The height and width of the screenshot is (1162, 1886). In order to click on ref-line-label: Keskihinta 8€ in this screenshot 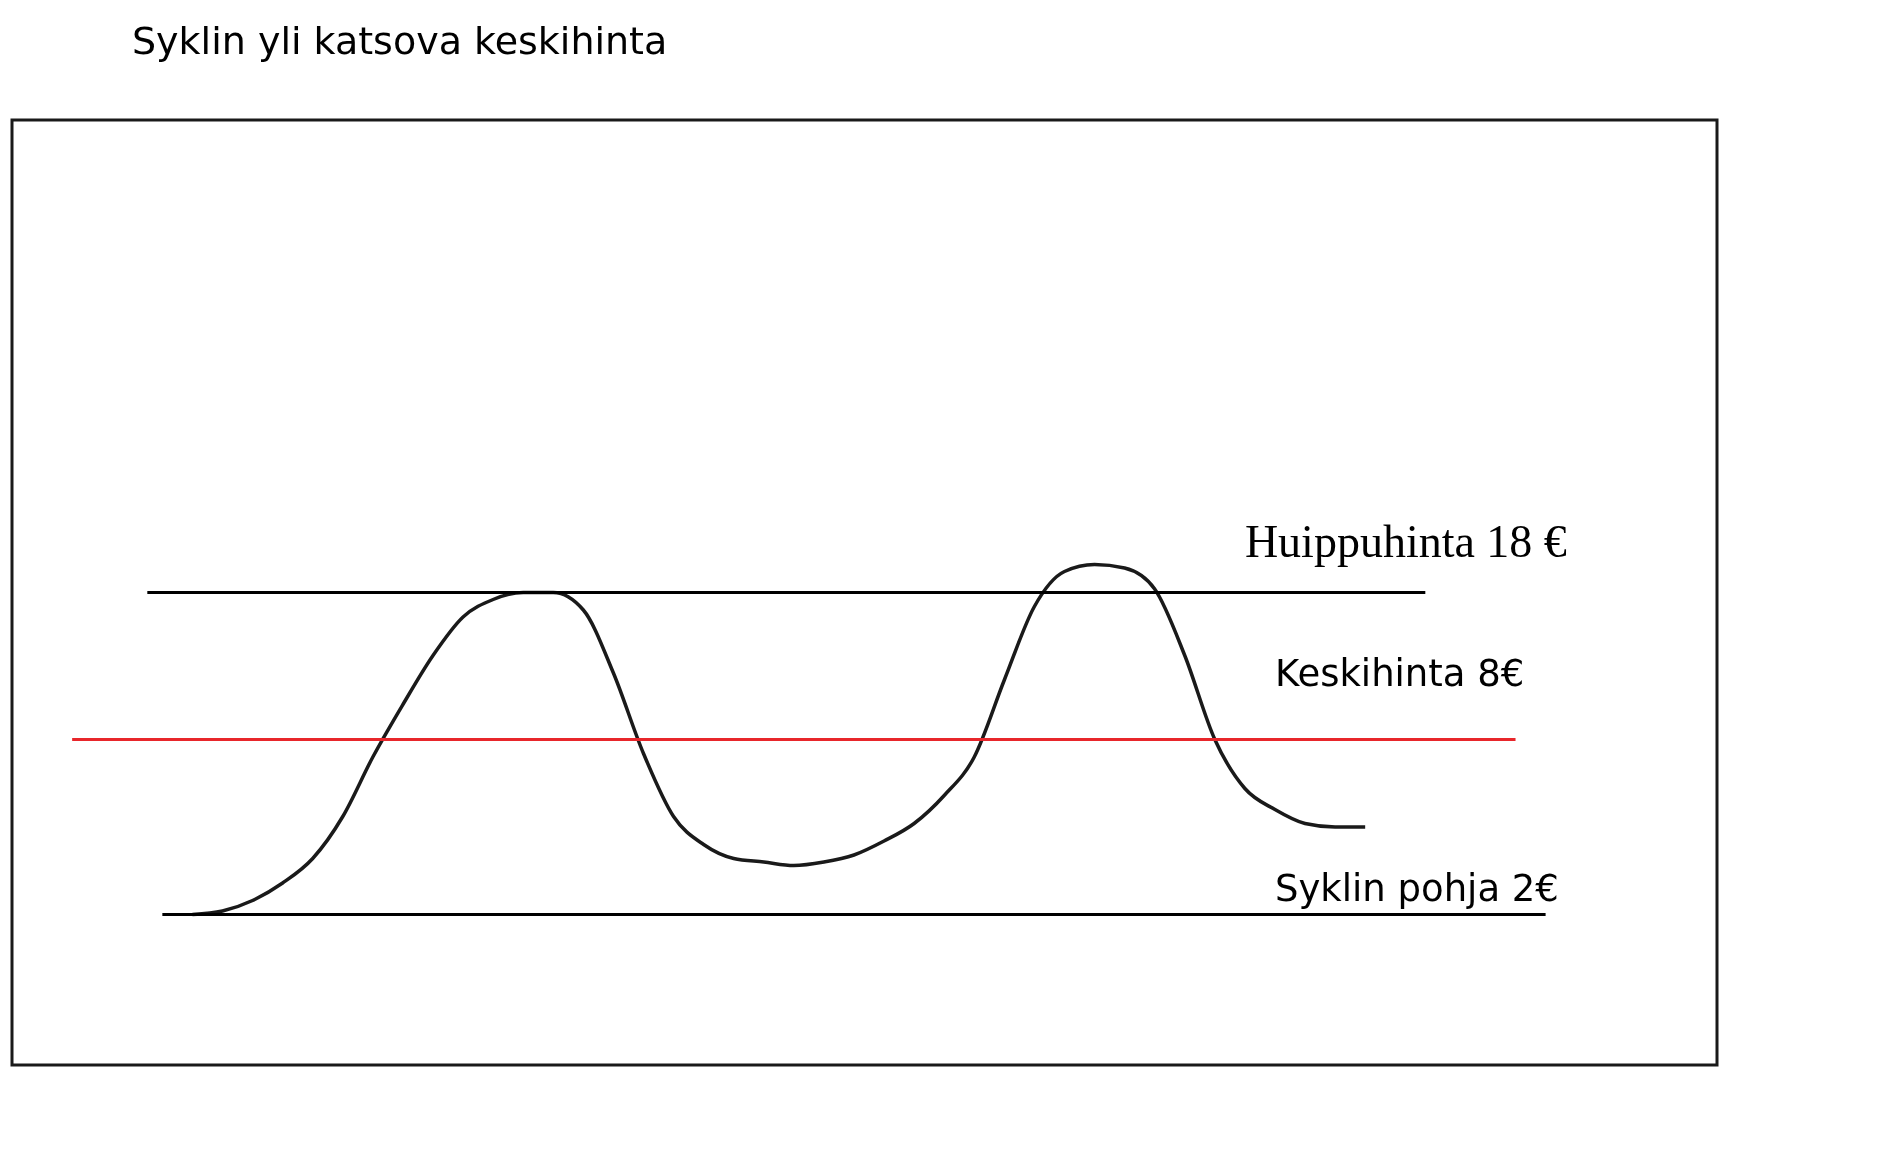, I will do `click(1399, 673)`.